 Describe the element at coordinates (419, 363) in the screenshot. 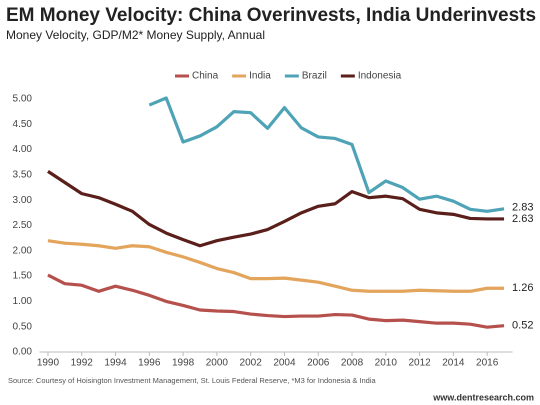

I see `x-tick-label: 2012` at that location.